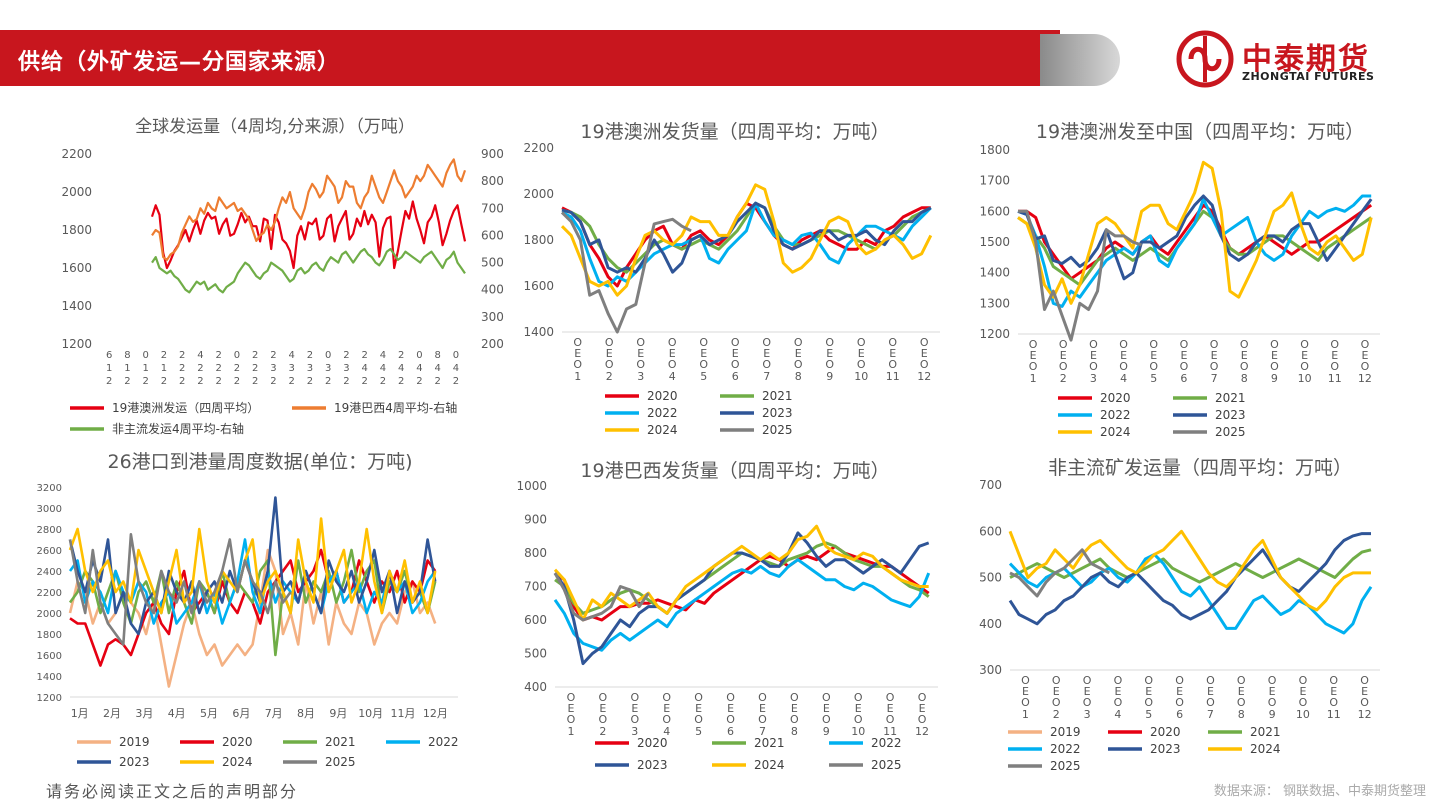 Image resolution: width=1440 pixels, height=810 pixels. Describe the element at coordinates (698, 731) in the screenshot. I see `x-tick-label: 5` at that location.